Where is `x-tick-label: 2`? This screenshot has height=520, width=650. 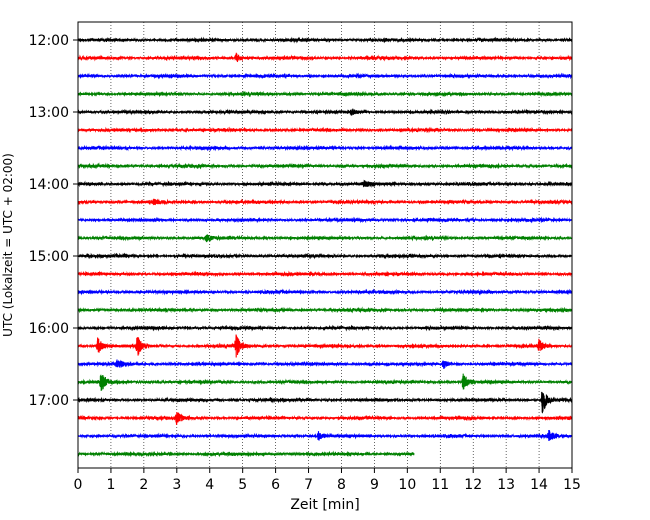 x-tick-label: 2 is located at coordinates (143, 485).